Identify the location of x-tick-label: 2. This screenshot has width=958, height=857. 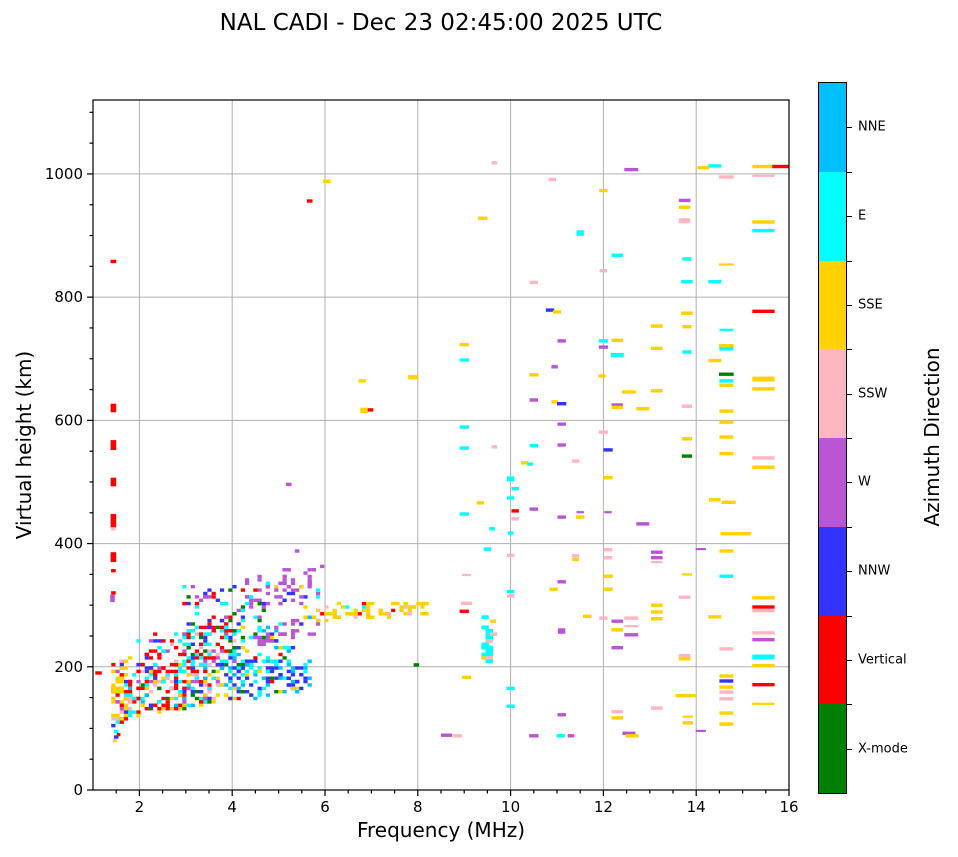
(140, 807).